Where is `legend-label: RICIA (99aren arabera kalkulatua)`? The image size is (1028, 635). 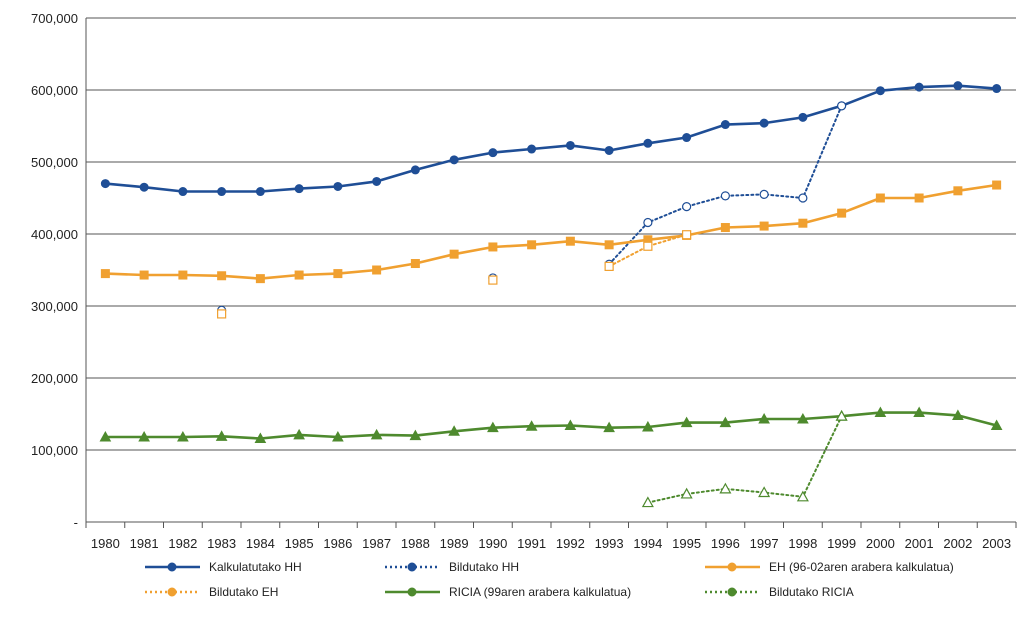 legend-label: RICIA (99aren arabera kalkulatua) is located at coordinates (540, 592).